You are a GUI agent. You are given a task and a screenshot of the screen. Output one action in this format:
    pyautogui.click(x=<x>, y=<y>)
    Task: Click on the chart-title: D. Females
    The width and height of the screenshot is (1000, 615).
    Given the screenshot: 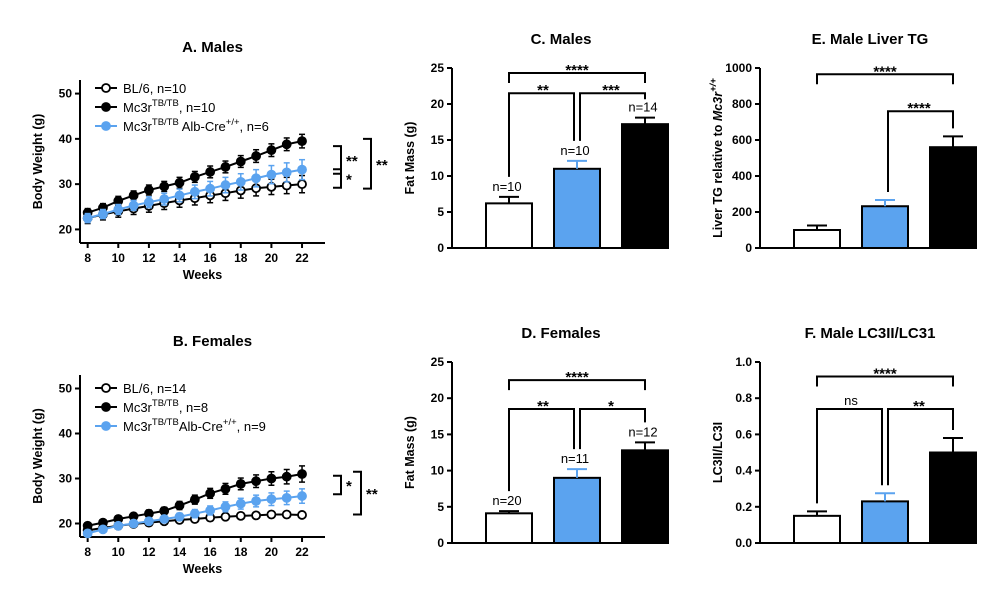 What is the action you would take?
    pyautogui.click(x=560, y=333)
    